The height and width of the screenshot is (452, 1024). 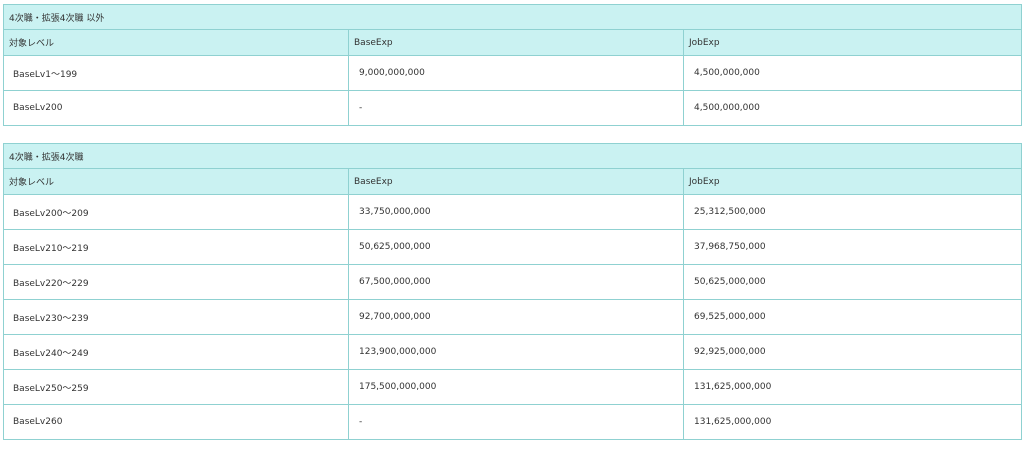 What do you see at coordinates (852, 317) in the screenshot?
I see `job-exp-cell: 69,525,000,000` at bounding box center [852, 317].